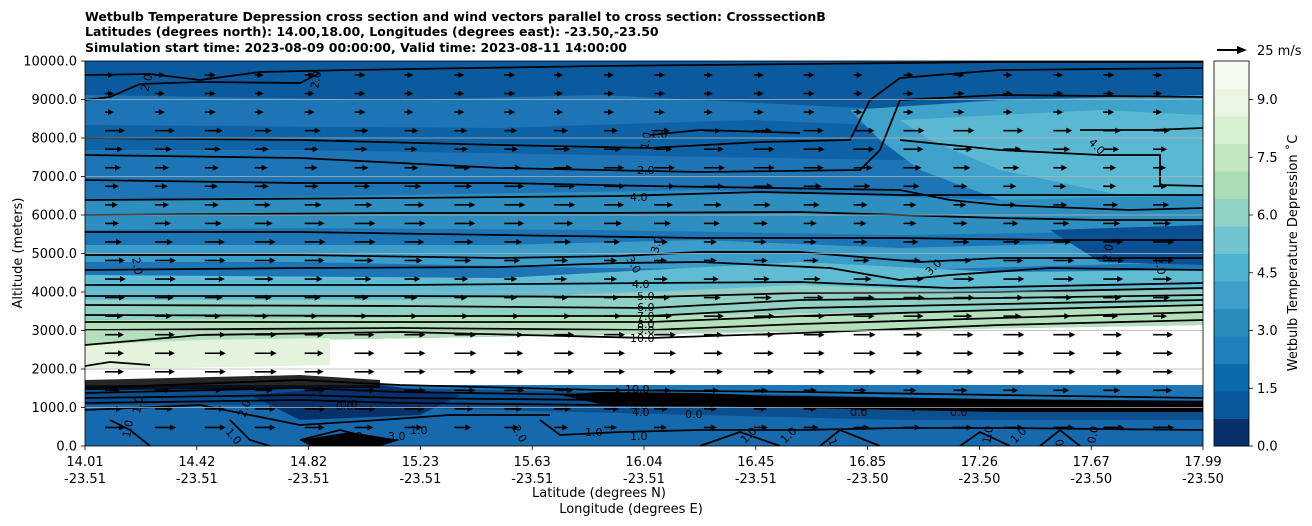  I want to click on contour-label: 8.0, so click(646, 324).